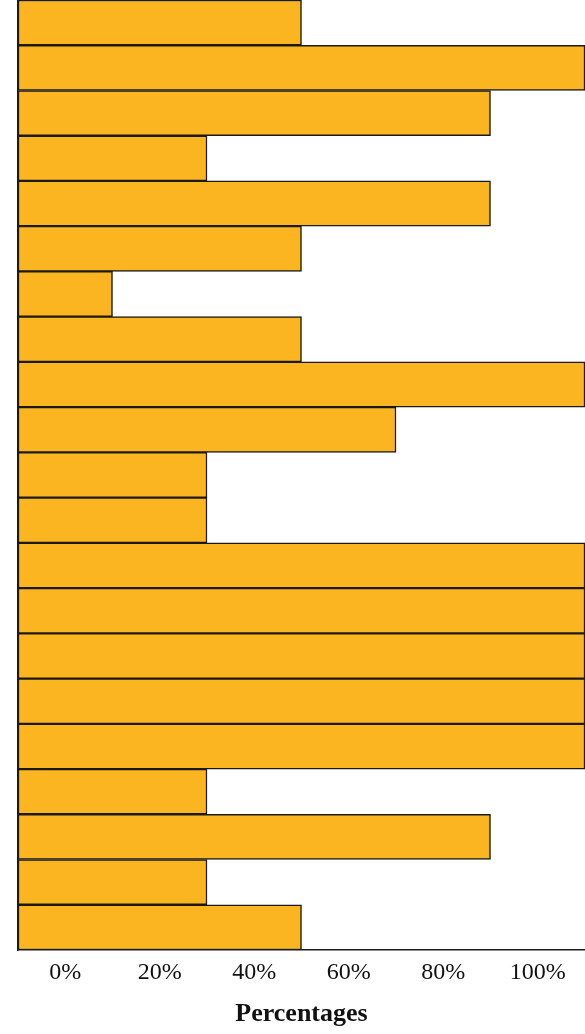 The height and width of the screenshot is (1034, 585). I want to click on x-tick-label: 60%, so click(348, 970).